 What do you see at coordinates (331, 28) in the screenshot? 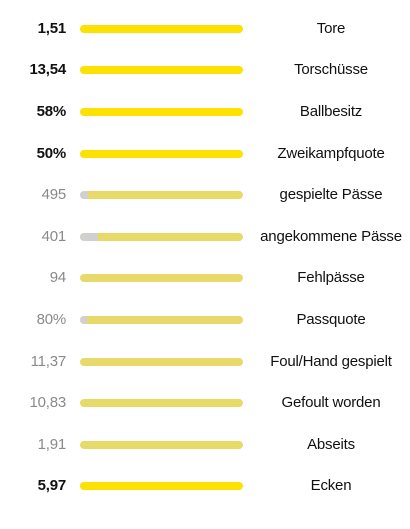
I see `stat-label: Tore` at bounding box center [331, 28].